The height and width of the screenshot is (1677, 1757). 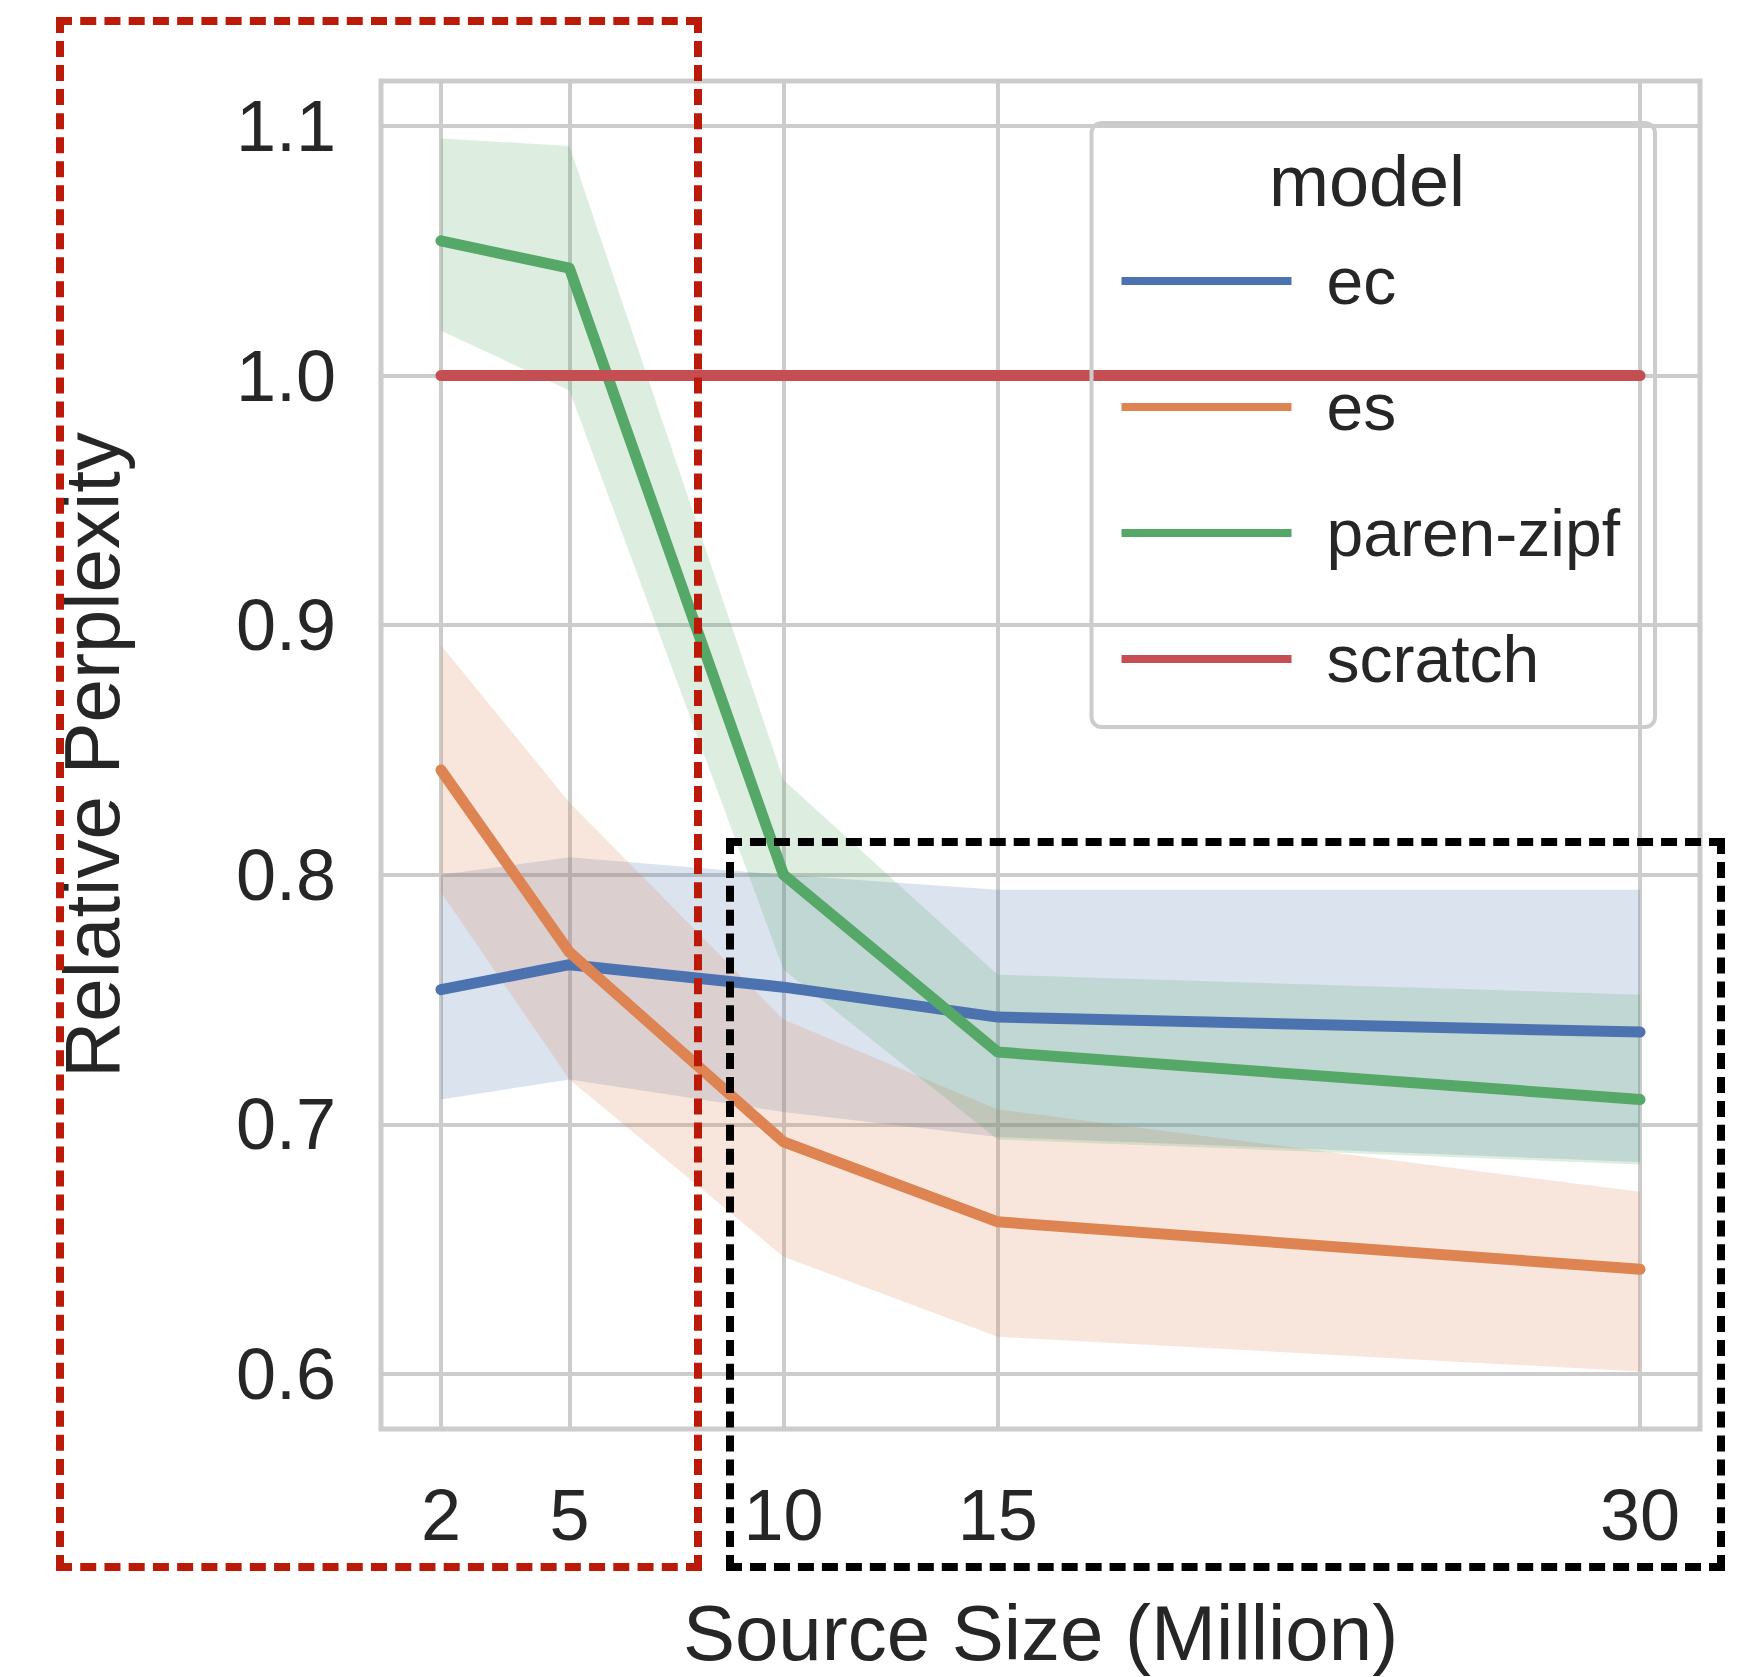 What do you see at coordinates (285, 125) in the screenshot?
I see `y-tick-label: 1.1` at bounding box center [285, 125].